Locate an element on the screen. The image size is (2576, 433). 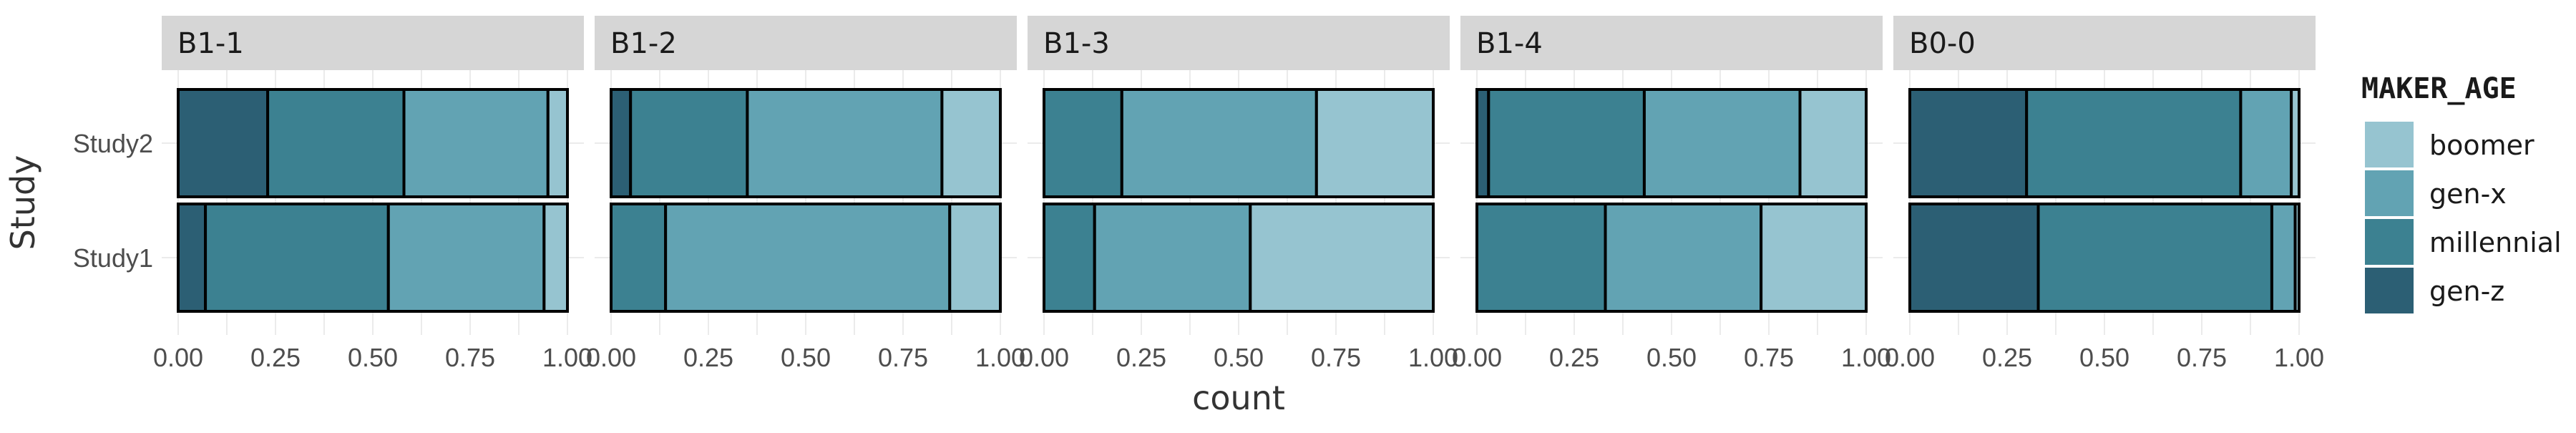
legend-label-gen-x: gen-x is located at coordinates (2468, 194).